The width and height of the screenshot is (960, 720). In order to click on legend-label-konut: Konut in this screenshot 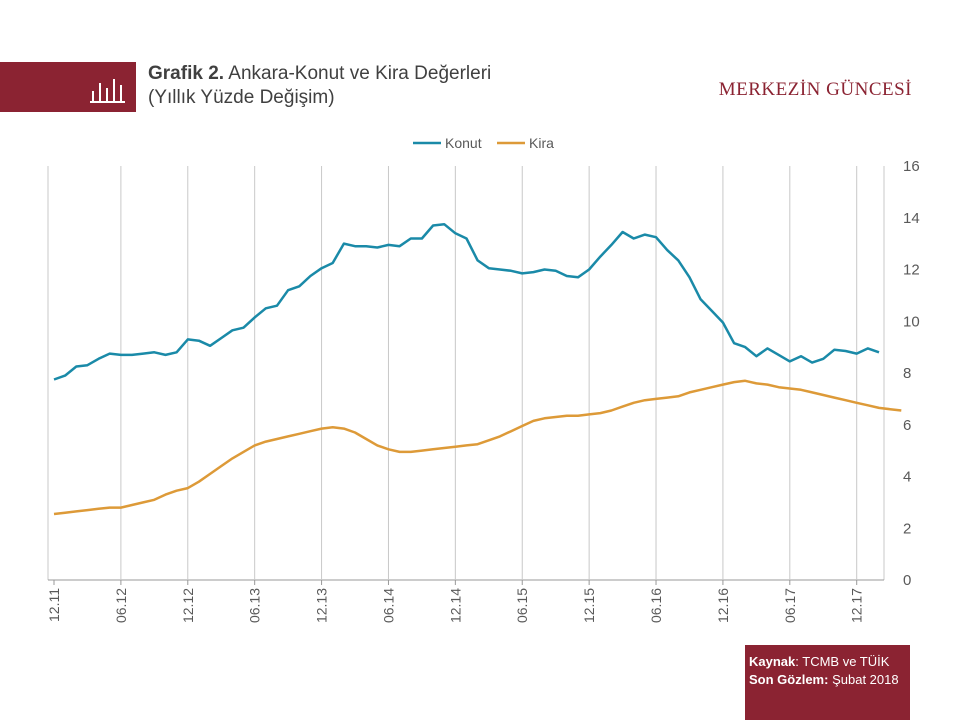, I will do `click(463, 143)`.